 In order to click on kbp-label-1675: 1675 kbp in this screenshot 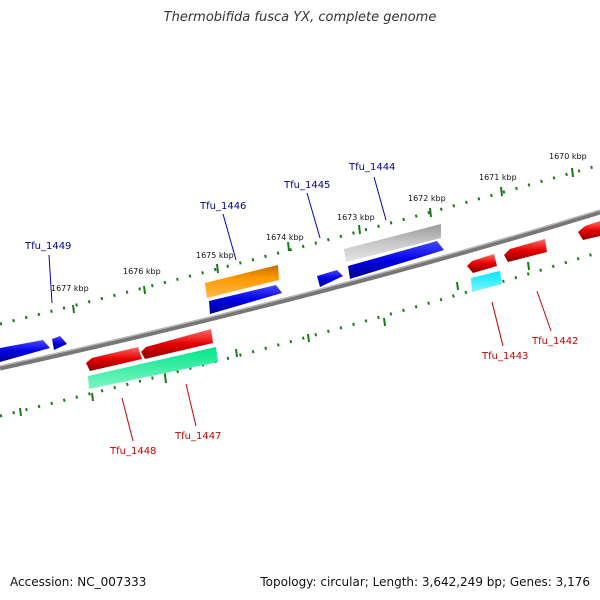, I will do `click(215, 255)`.